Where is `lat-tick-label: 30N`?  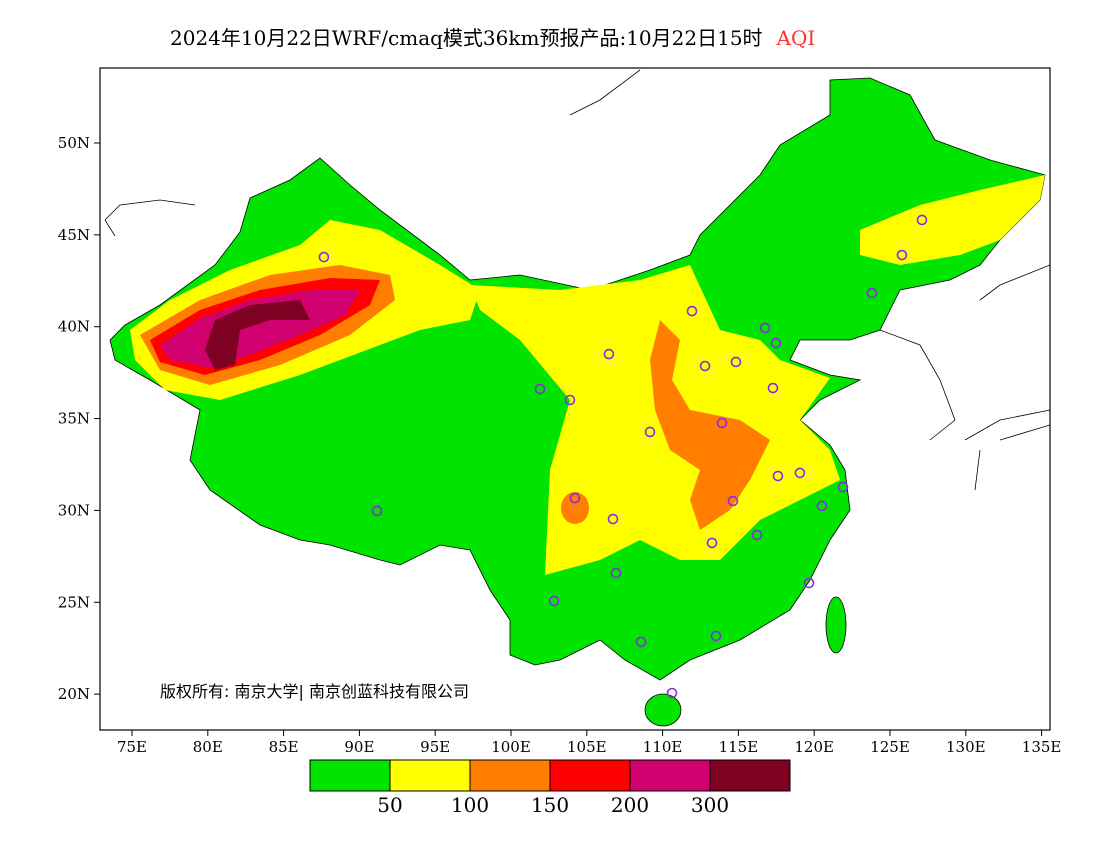 lat-tick-label: 30N is located at coordinates (74, 510).